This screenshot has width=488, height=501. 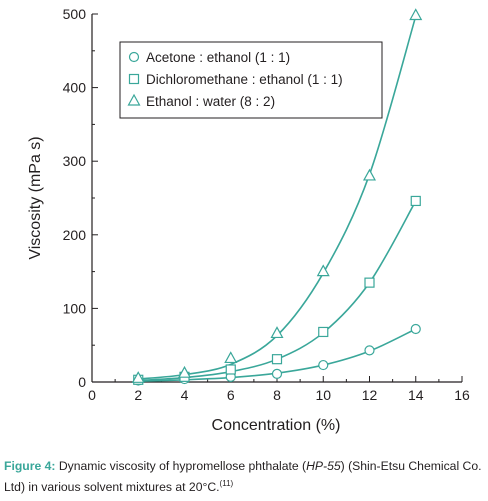 What do you see at coordinates (323, 395) in the screenshot?
I see `x-tick-label: 10` at bounding box center [323, 395].